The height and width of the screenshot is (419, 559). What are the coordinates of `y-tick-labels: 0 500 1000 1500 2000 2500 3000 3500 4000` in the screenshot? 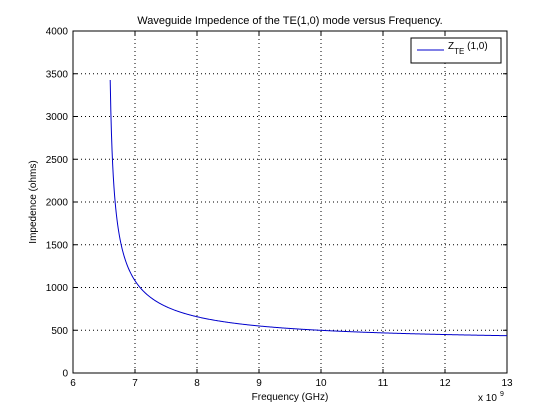 It's located at (57, 203).